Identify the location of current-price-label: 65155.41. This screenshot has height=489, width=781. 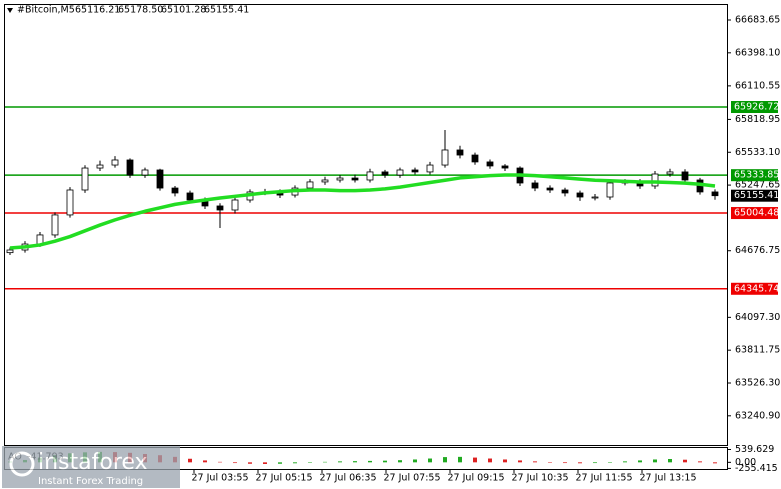
(756, 195).